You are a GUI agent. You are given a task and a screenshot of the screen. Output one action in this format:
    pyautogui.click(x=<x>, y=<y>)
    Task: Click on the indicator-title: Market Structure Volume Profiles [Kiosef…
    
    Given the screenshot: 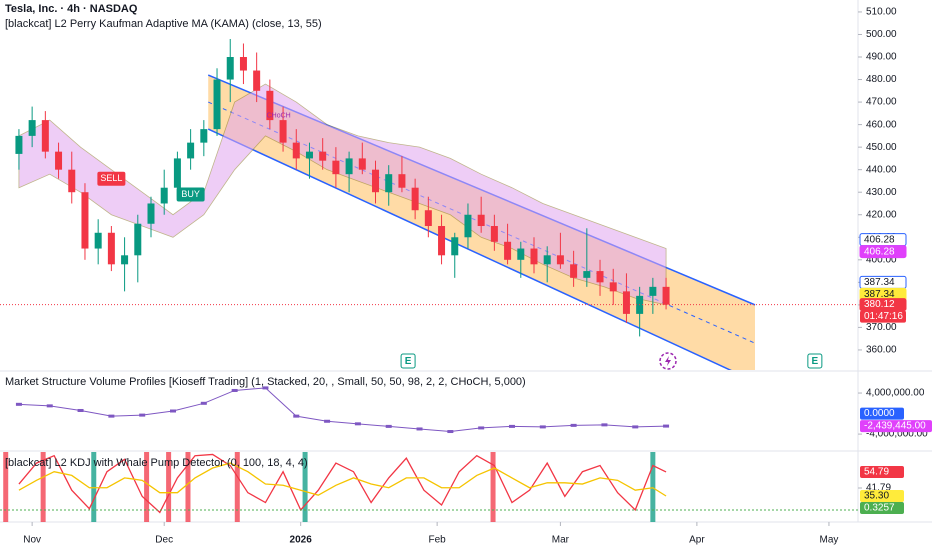 What is the action you would take?
    pyautogui.click(x=265, y=382)
    